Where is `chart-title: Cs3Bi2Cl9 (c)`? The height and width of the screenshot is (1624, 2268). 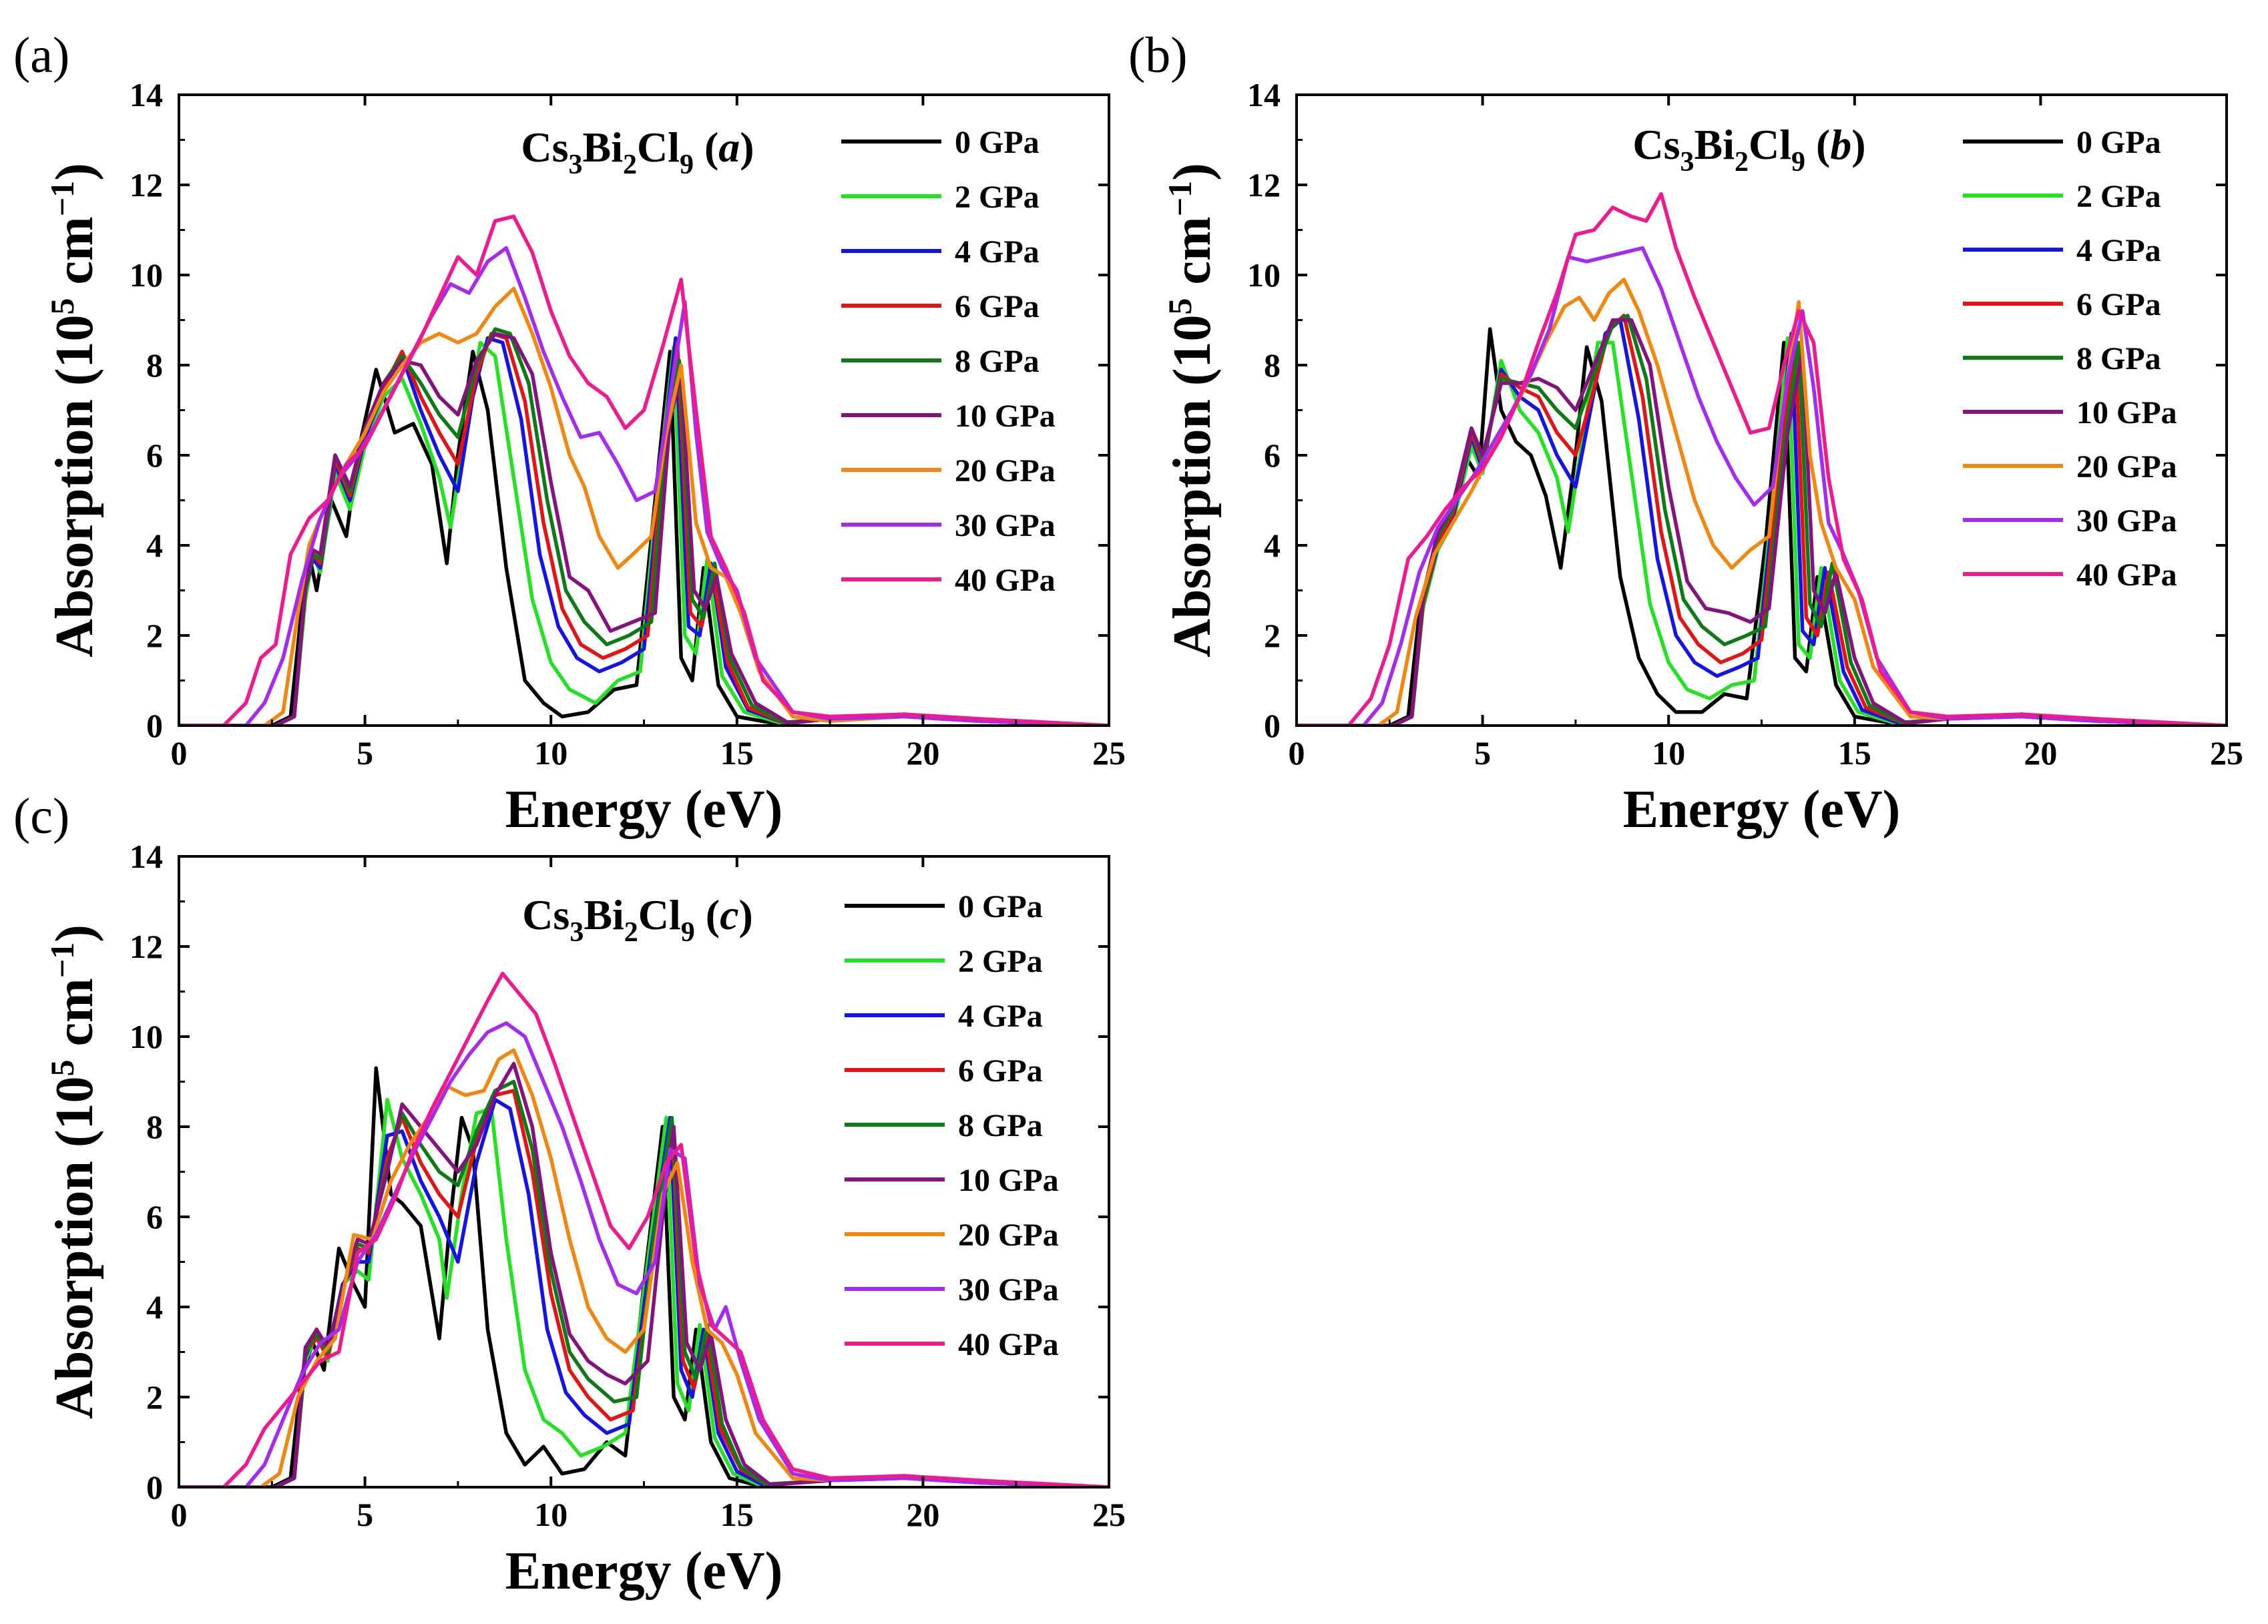 chart-title: Cs3Bi2Cl9 (c) is located at coordinates (637, 919).